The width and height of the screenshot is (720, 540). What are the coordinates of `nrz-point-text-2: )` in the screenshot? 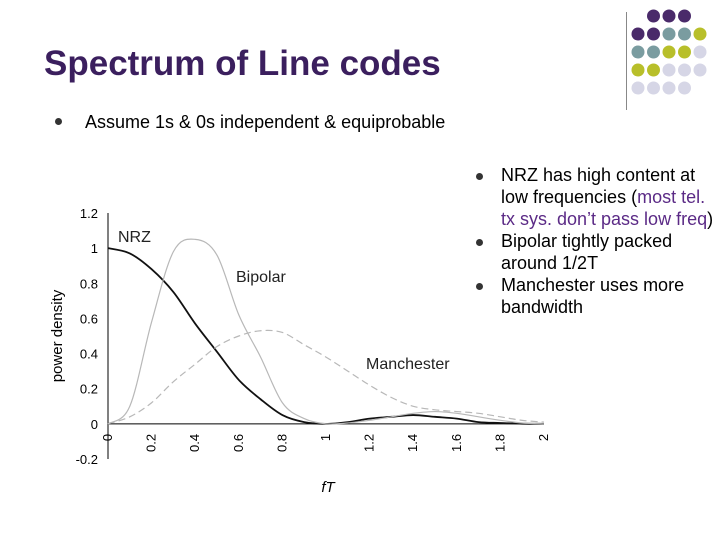 It's located at (710, 219).